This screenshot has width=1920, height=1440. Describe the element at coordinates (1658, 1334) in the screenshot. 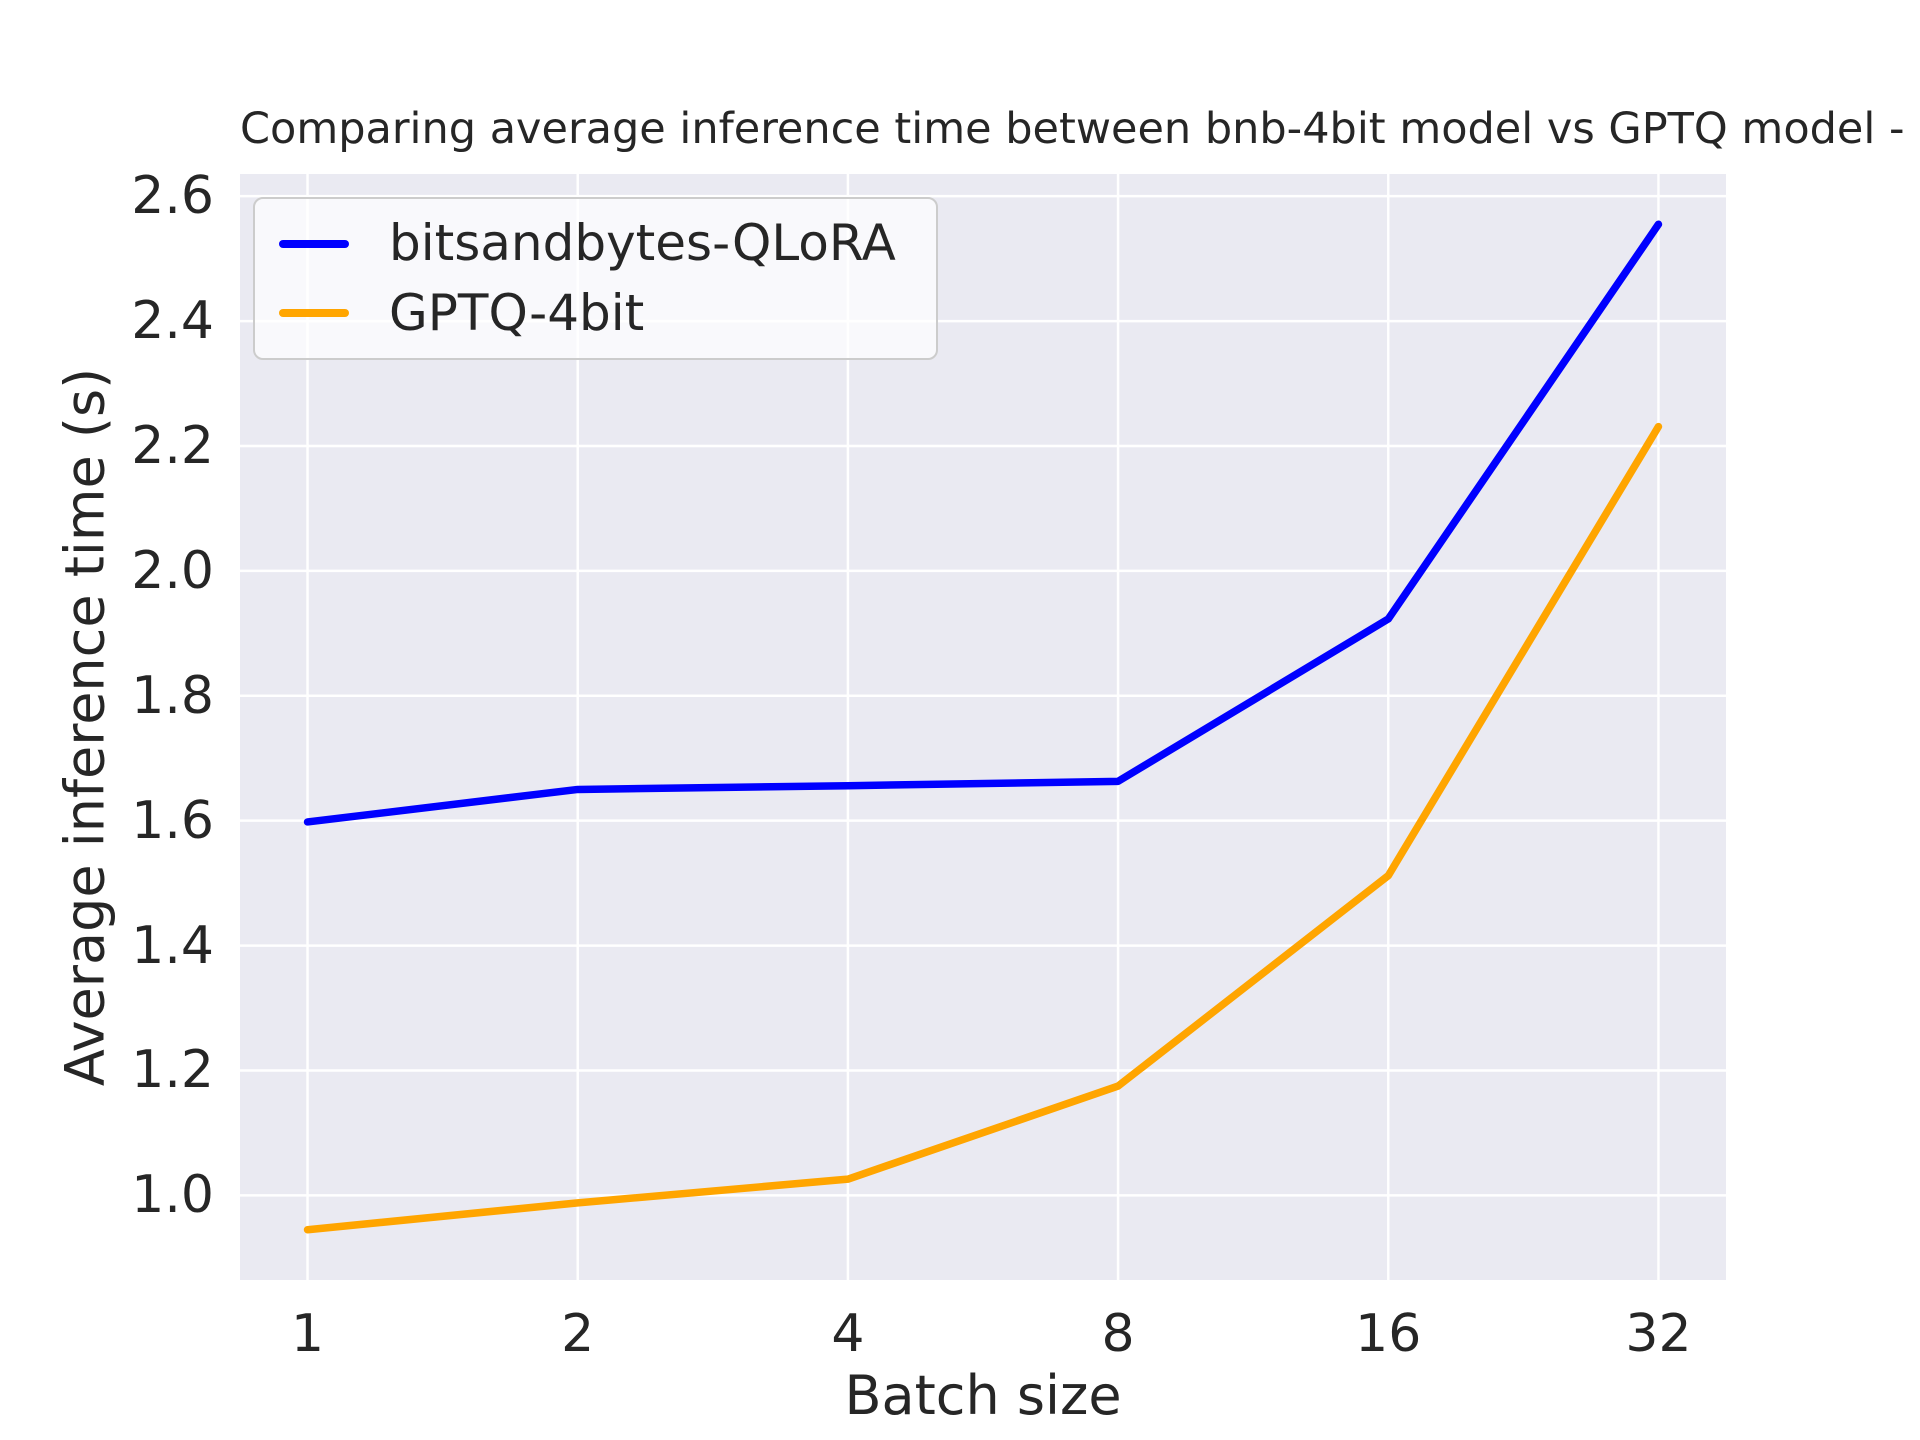

I see `x-tick-label: 32` at that location.